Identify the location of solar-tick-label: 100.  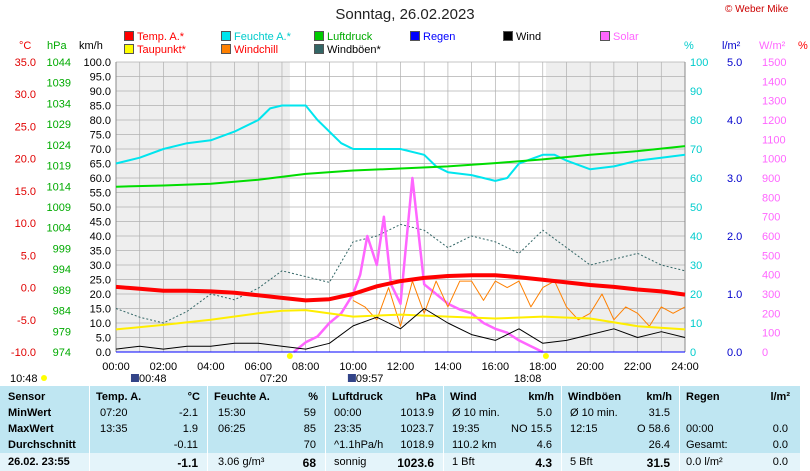
(771, 334).